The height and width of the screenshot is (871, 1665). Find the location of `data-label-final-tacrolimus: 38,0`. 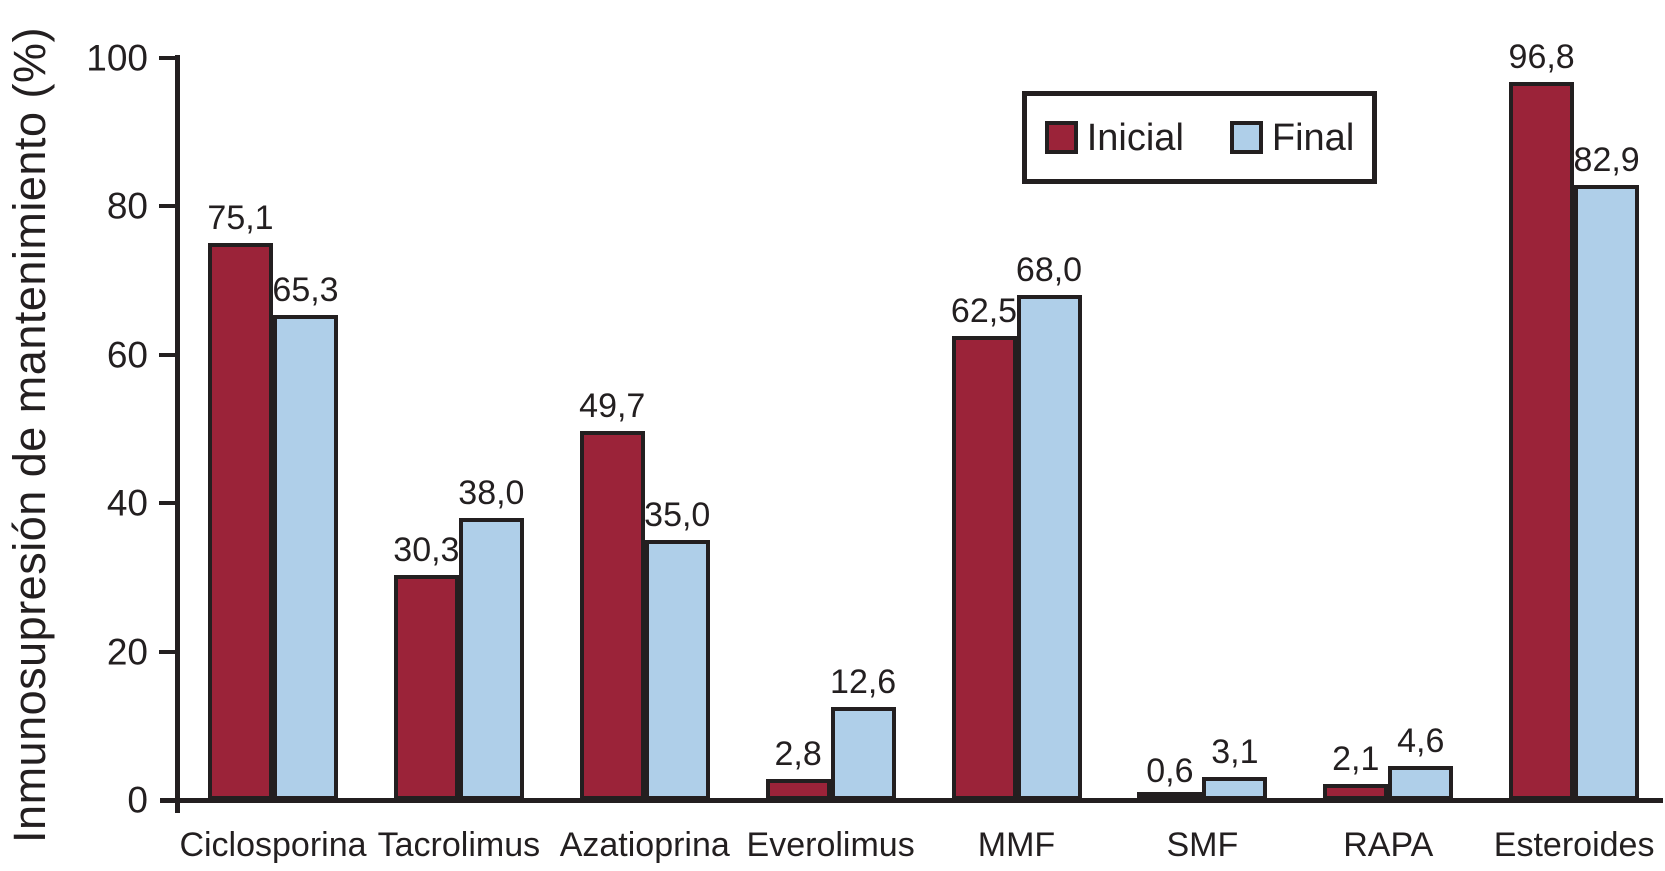

data-label-final-tacrolimus: 38,0 is located at coordinates (491, 493).